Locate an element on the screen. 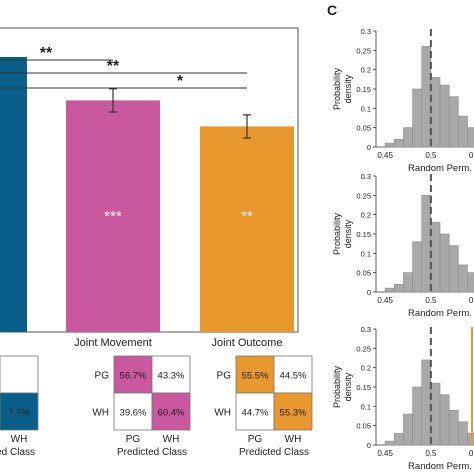 Image resolution: width=474 pixels, height=474 pixels. cm-3-value-1-1: 55.3% is located at coordinates (293, 413).